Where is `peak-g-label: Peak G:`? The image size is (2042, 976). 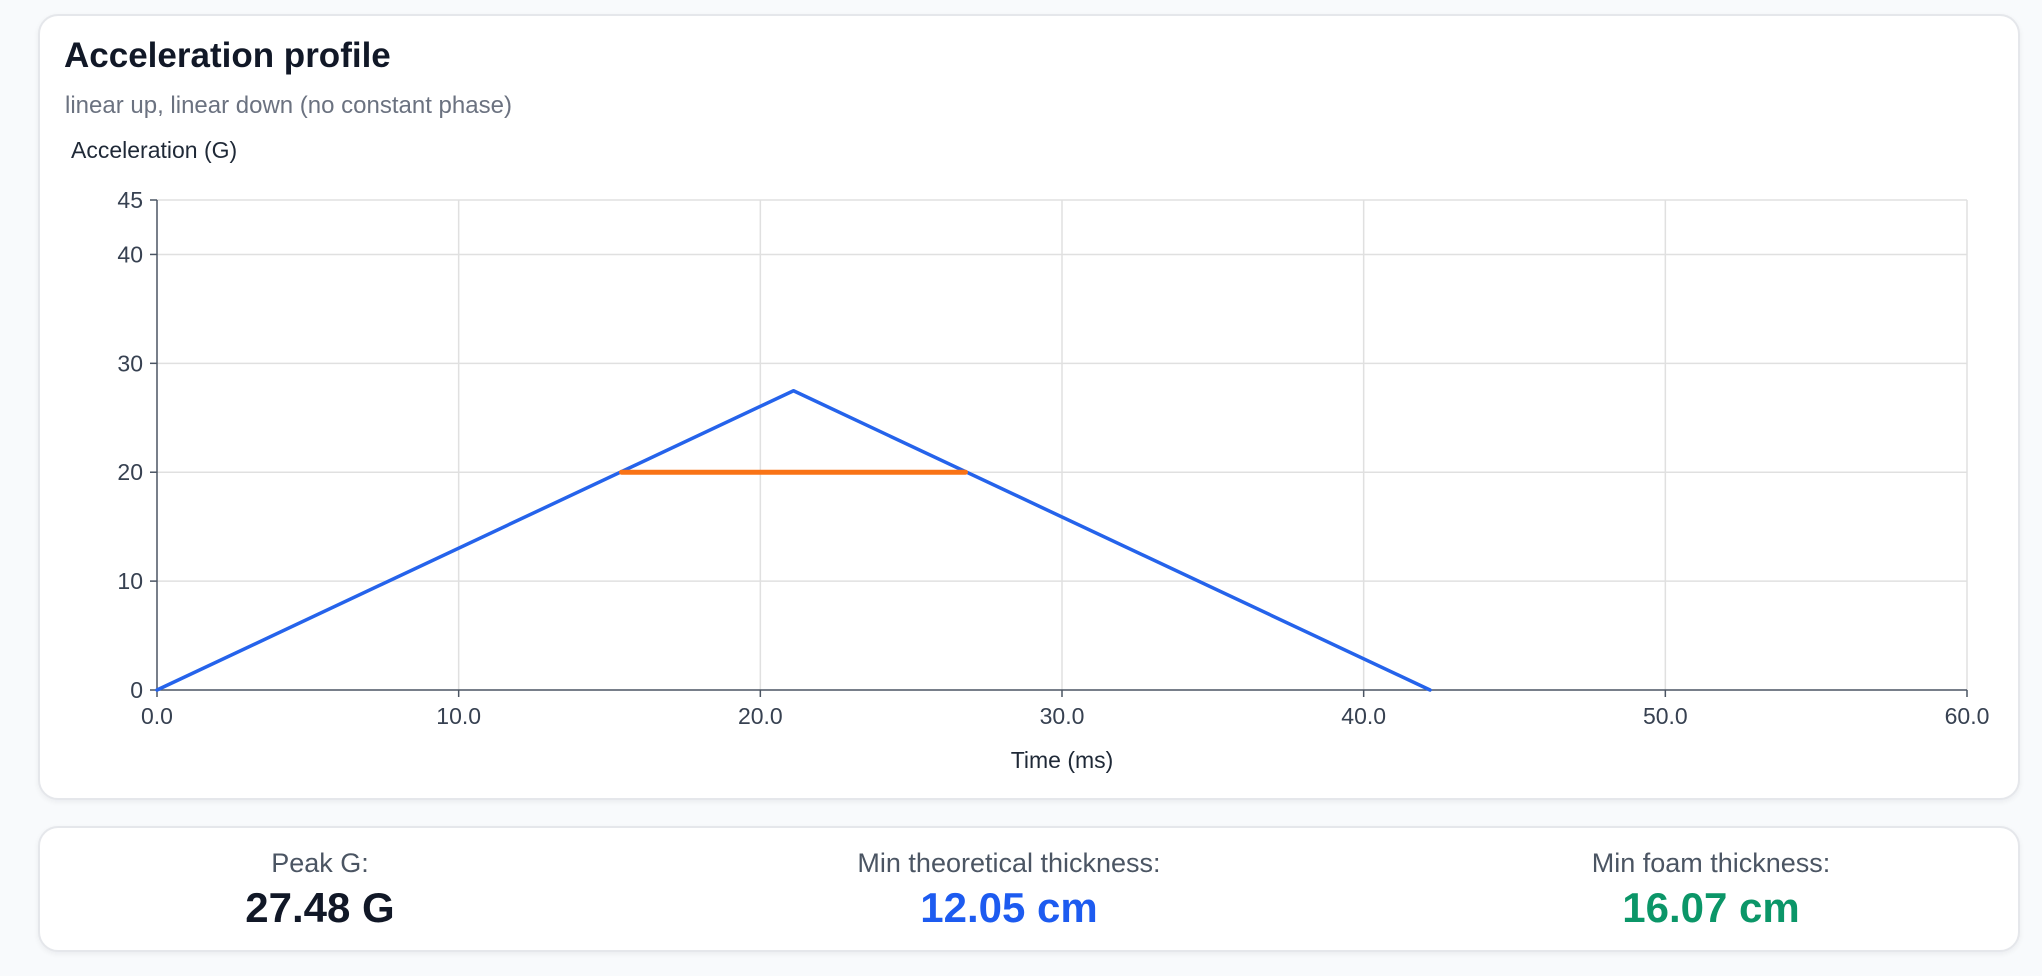
peak-g-label: Peak G: is located at coordinates (320, 863).